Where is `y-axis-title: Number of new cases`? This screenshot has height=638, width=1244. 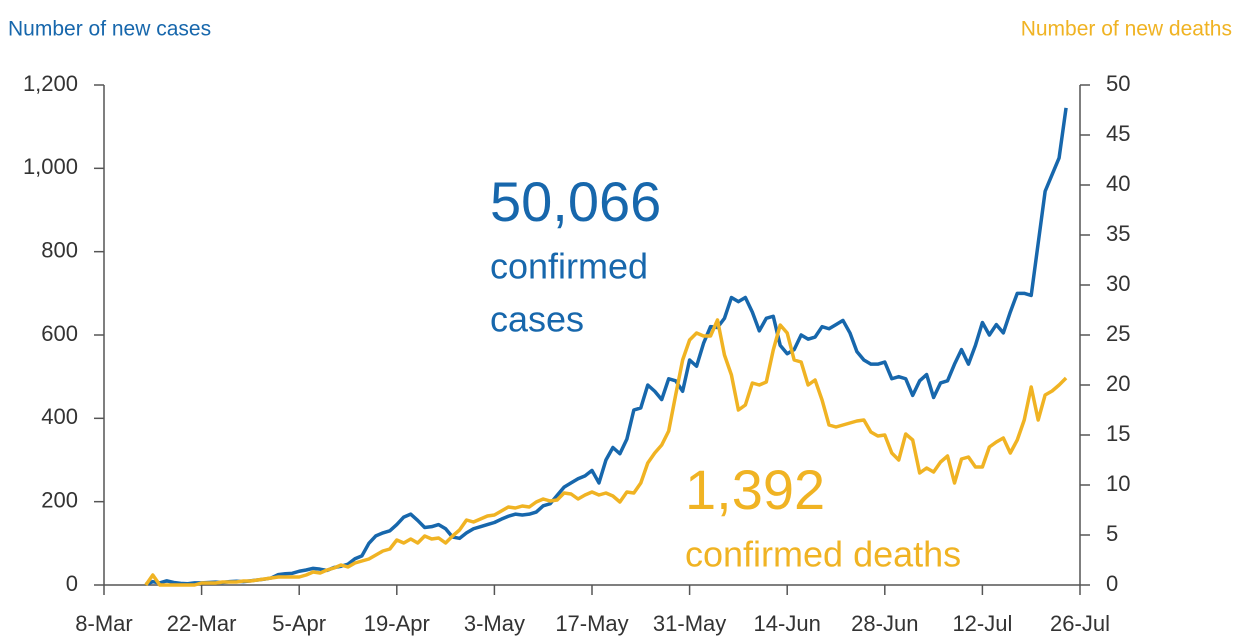
y-axis-title: Number of new cases is located at coordinates (109, 29).